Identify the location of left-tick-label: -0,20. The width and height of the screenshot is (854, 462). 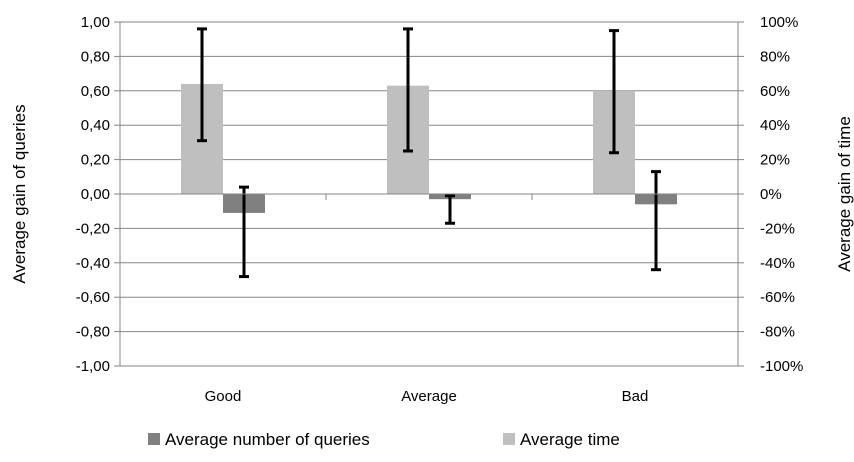
(93, 228).